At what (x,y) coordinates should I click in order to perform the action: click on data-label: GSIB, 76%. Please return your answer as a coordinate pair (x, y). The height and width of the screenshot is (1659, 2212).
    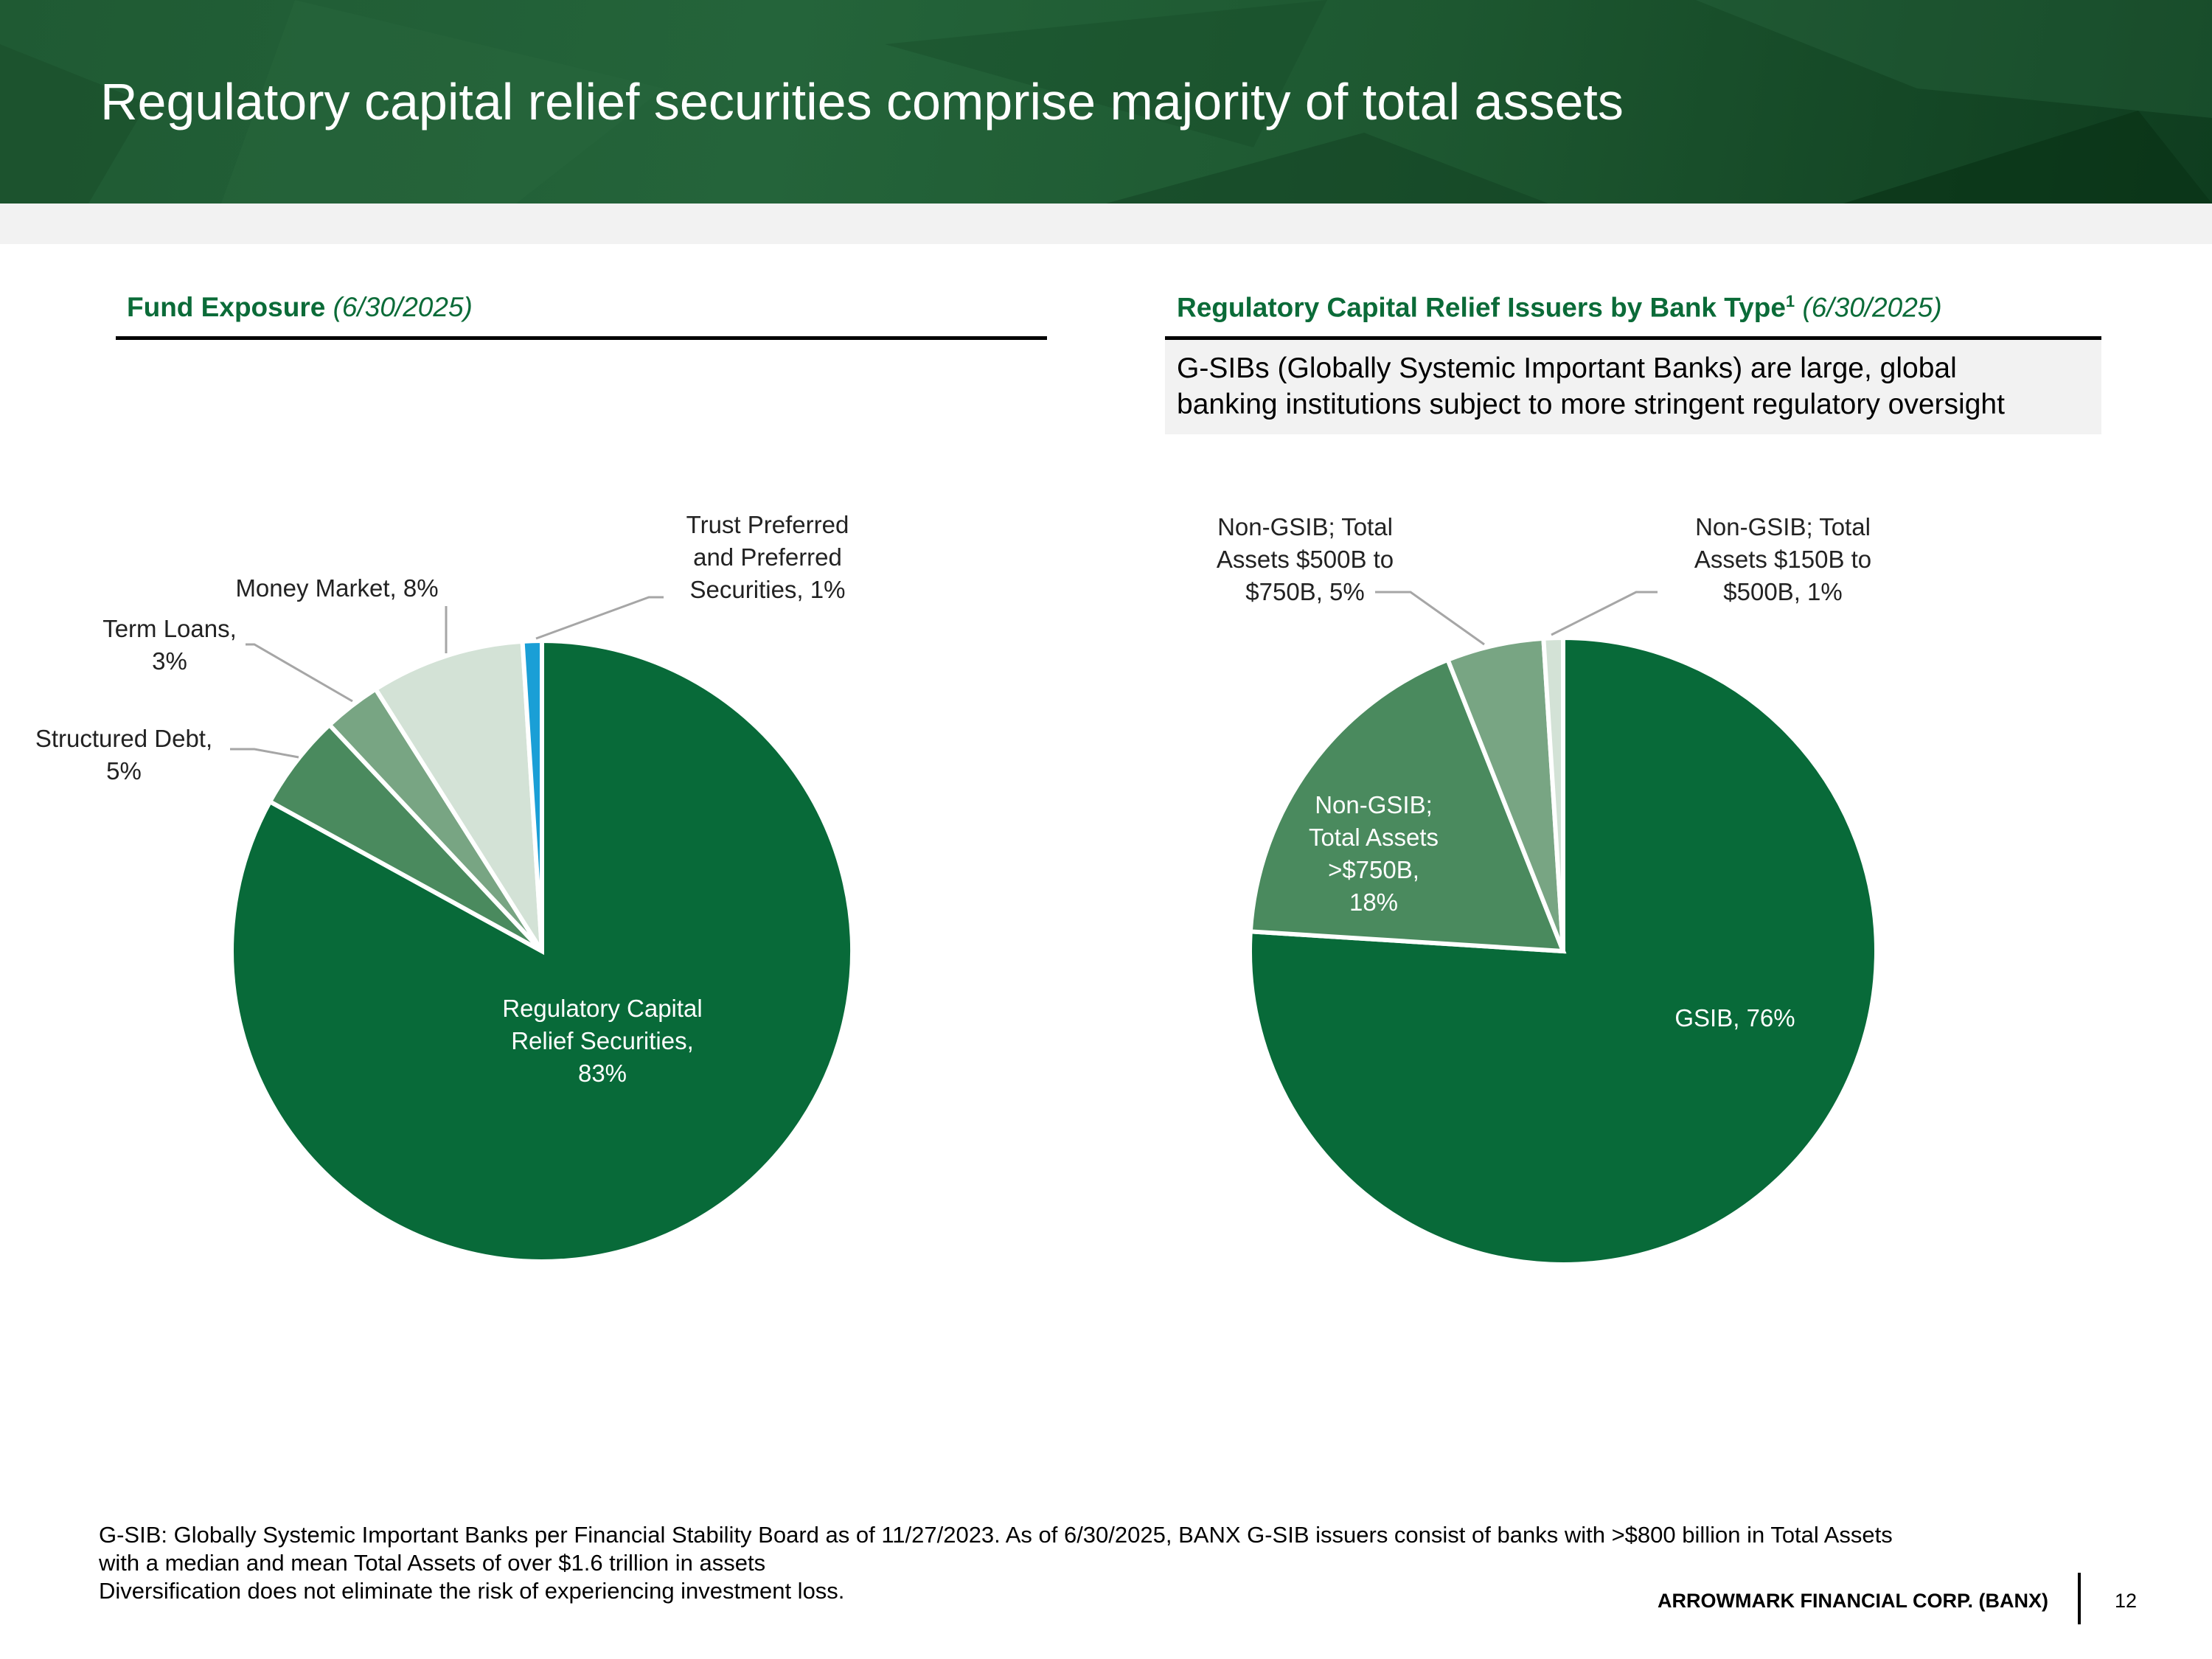
    Looking at the image, I should click on (1734, 1018).